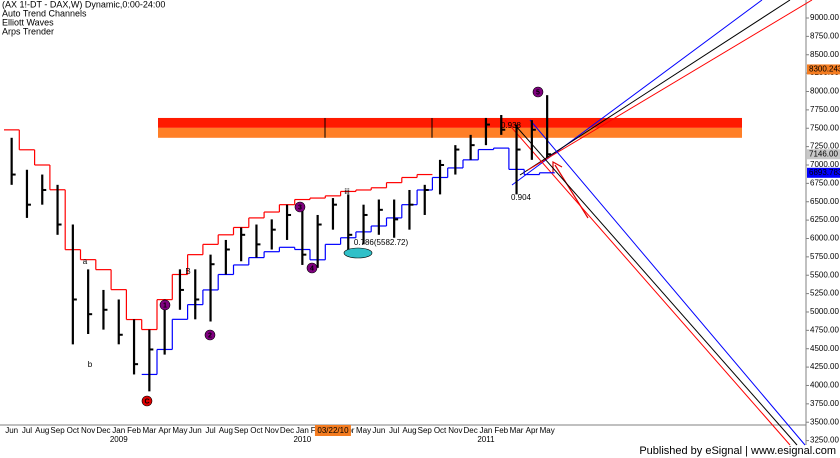 The width and height of the screenshot is (840, 458). I want to click on wave-label: 5, so click(538, 92).